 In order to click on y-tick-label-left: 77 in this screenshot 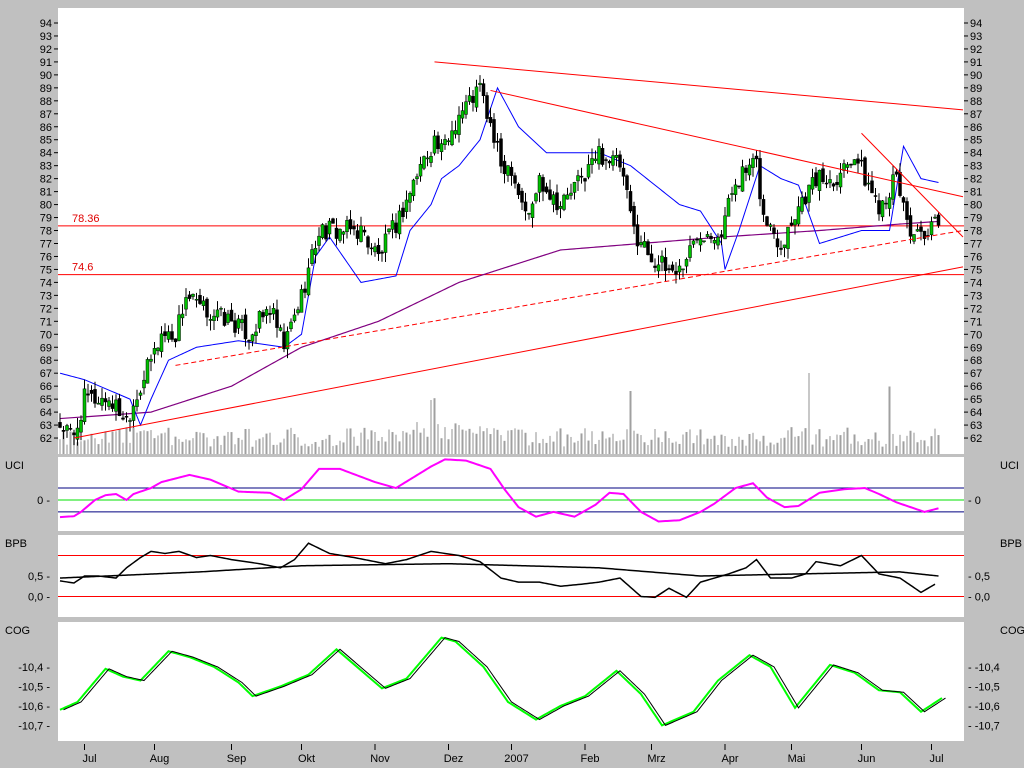, I will do `click(46, 244)`.